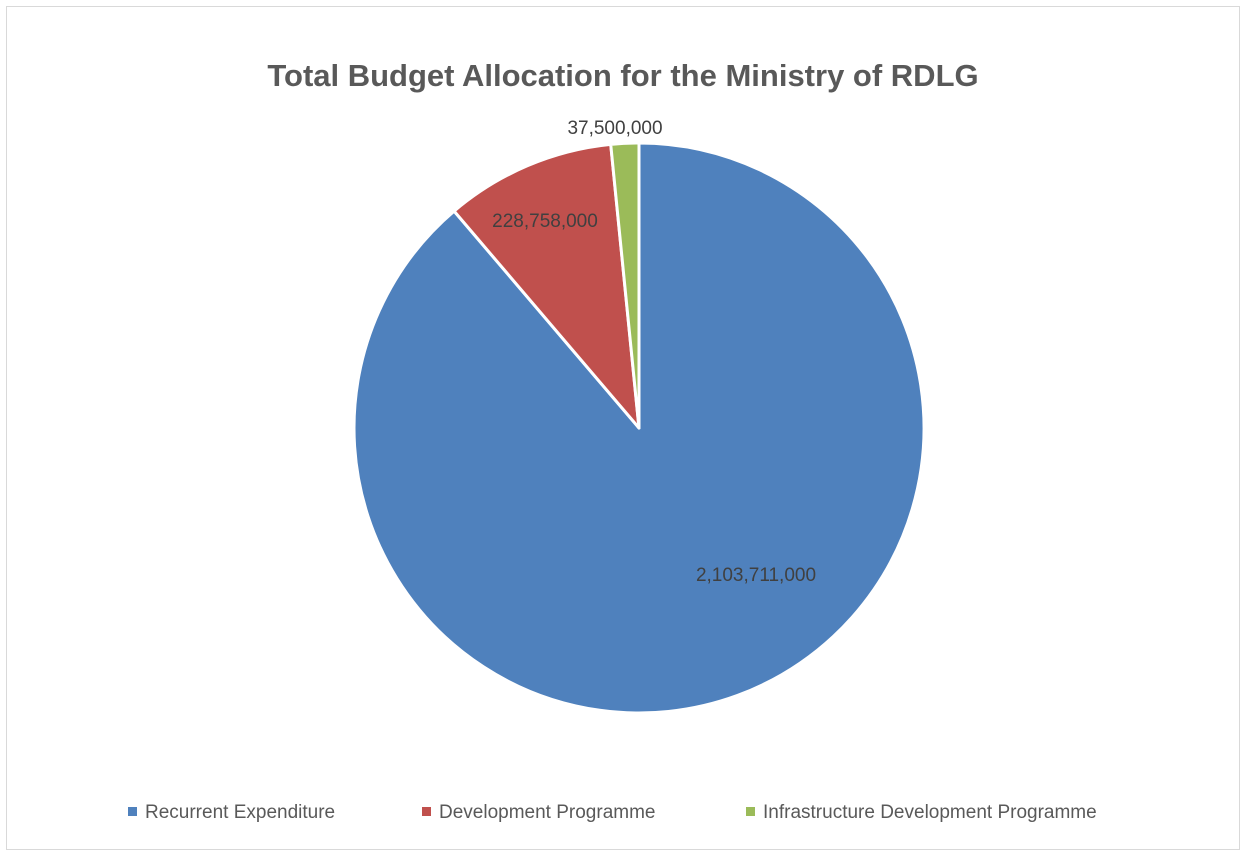 The width and height of the screenshot is (1247, 858). Describe the element at coordinates (654, 352) in the screenshot. I see `data-labels: 2,103,711,000 228,758,000 37,500,000` at that location.